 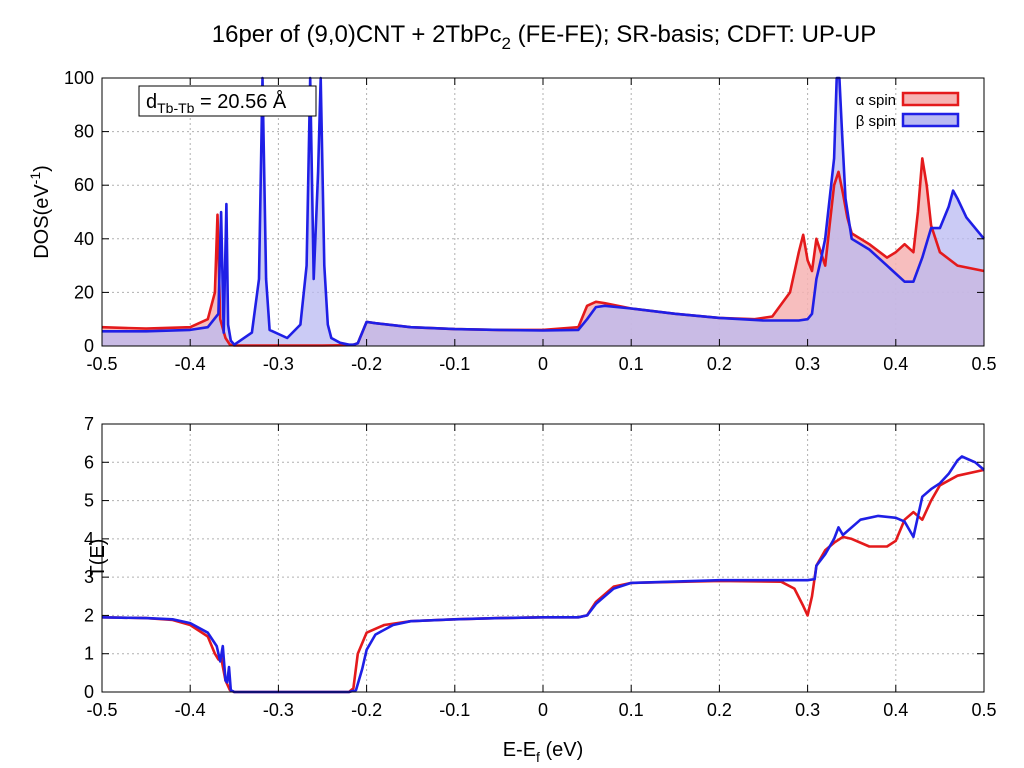 I want to click on y-tick-label: 5, so click(x=89, y=501).